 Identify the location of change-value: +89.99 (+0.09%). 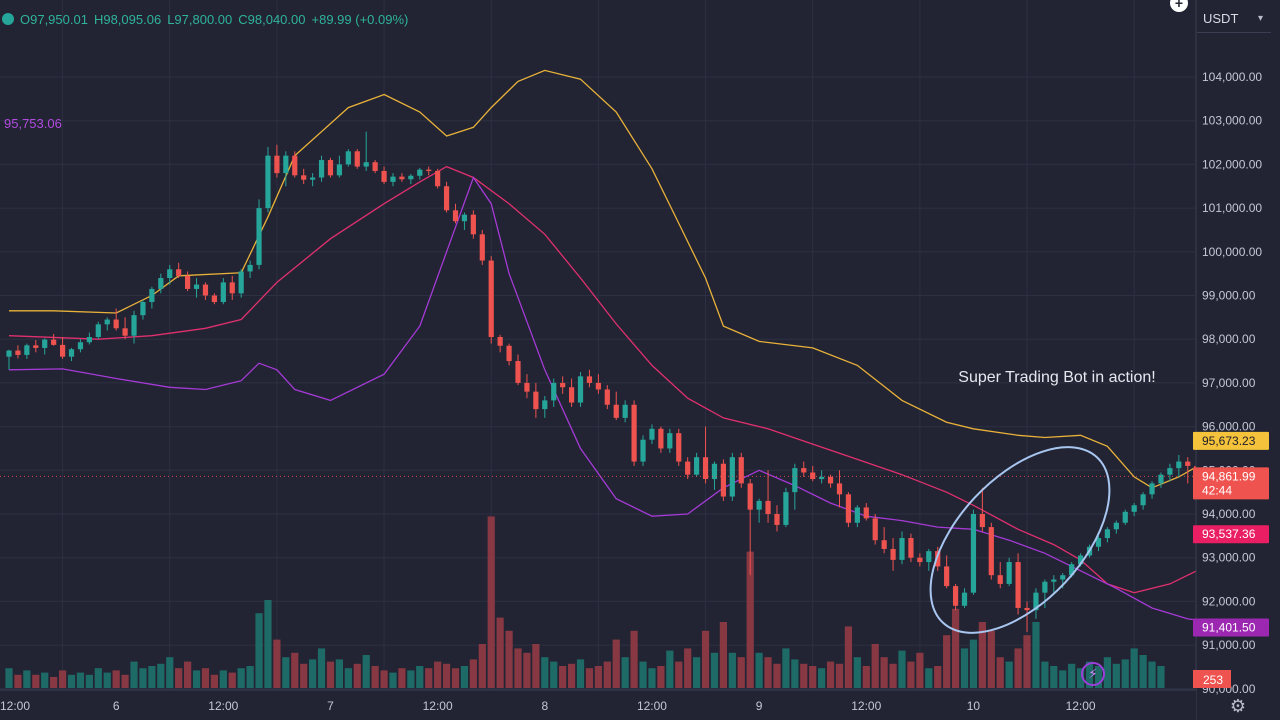
(360, 19).